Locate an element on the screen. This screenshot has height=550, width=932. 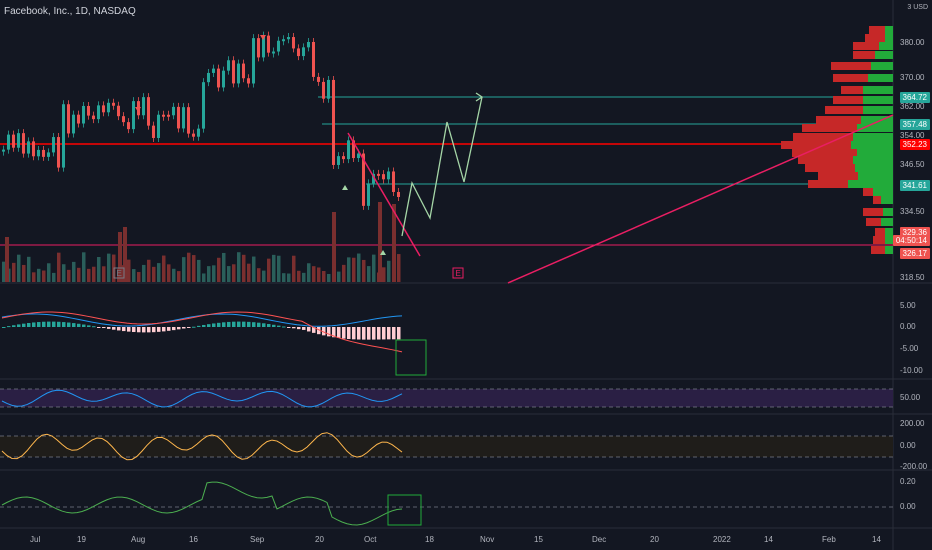
time-axis-label: 15 is located at coordinates (538, 539).